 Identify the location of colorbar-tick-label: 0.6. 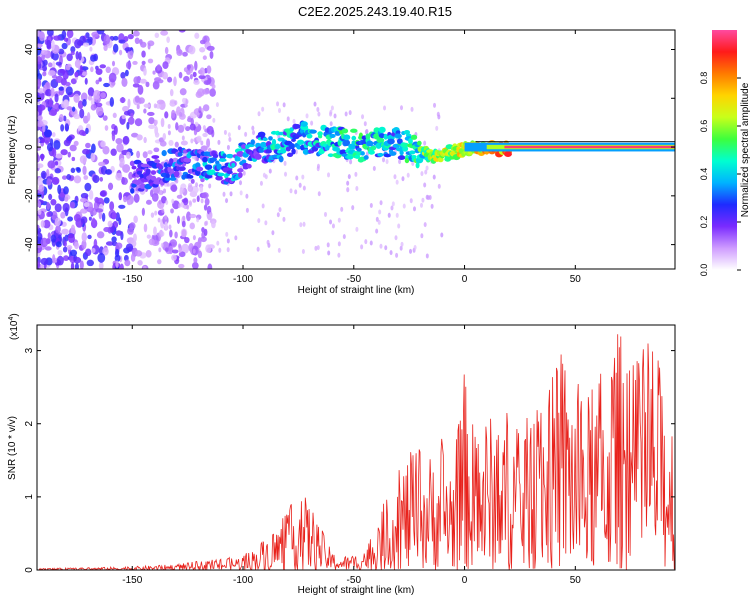
(704, 126).